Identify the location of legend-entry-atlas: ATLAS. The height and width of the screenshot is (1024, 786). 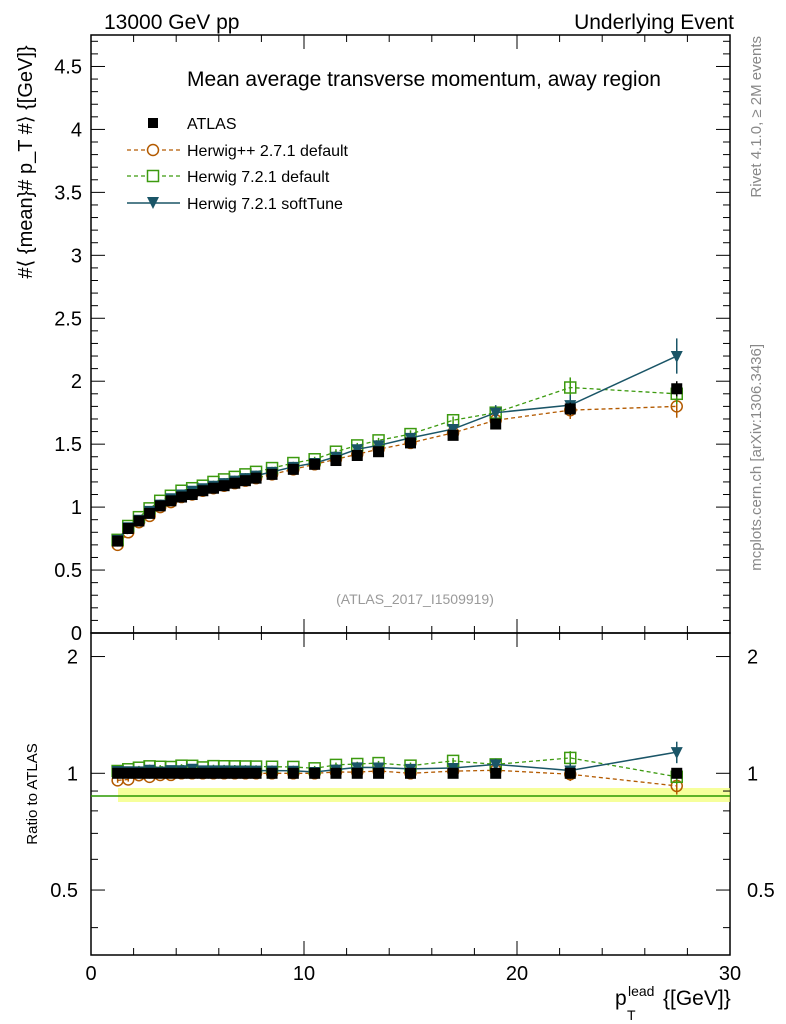
(192, 124).